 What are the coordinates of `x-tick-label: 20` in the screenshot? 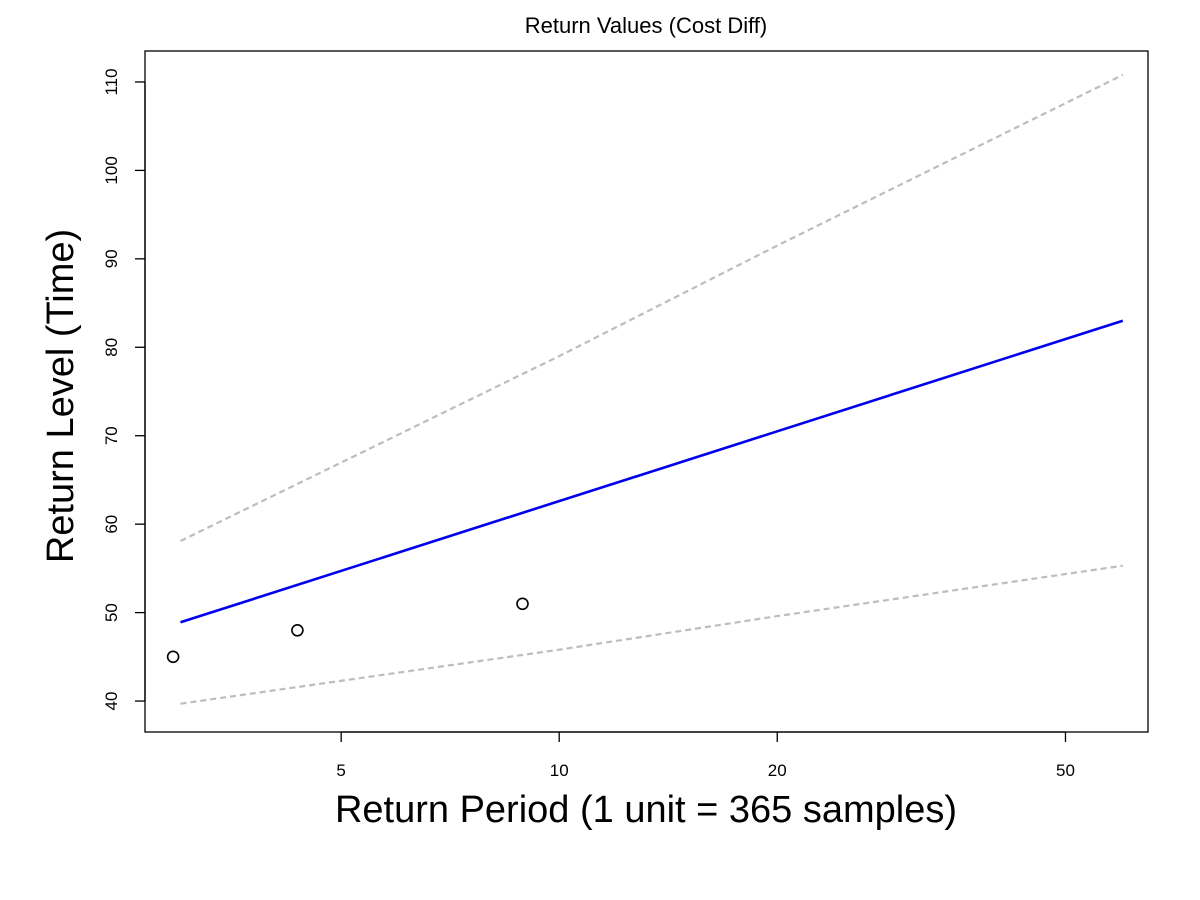 It's located at (777, 770).